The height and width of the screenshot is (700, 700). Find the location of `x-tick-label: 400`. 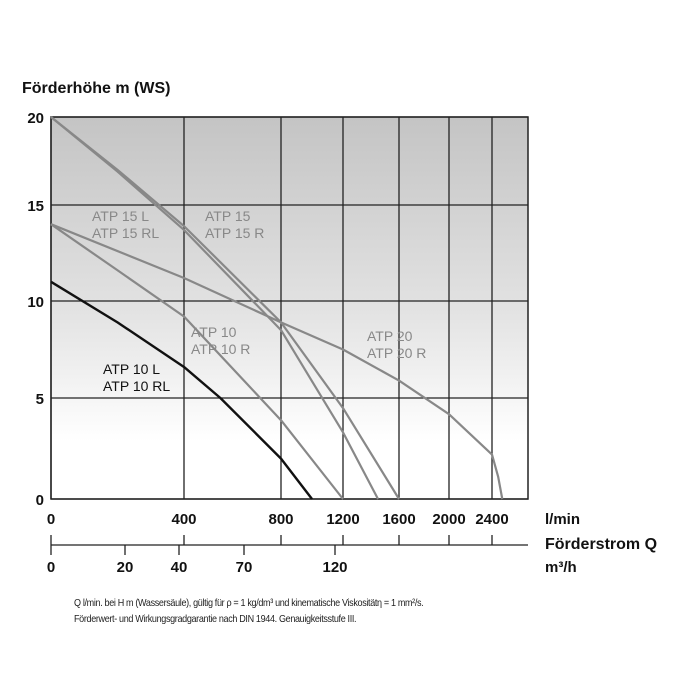

x-tick-label: 400 is located at coordinates (183, 519).